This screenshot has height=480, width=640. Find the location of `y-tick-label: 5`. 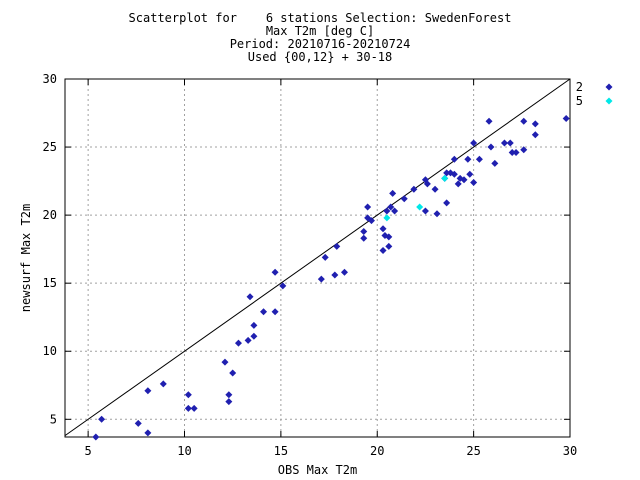

y-tick-label: 5 is located at coordinates (53, 419).